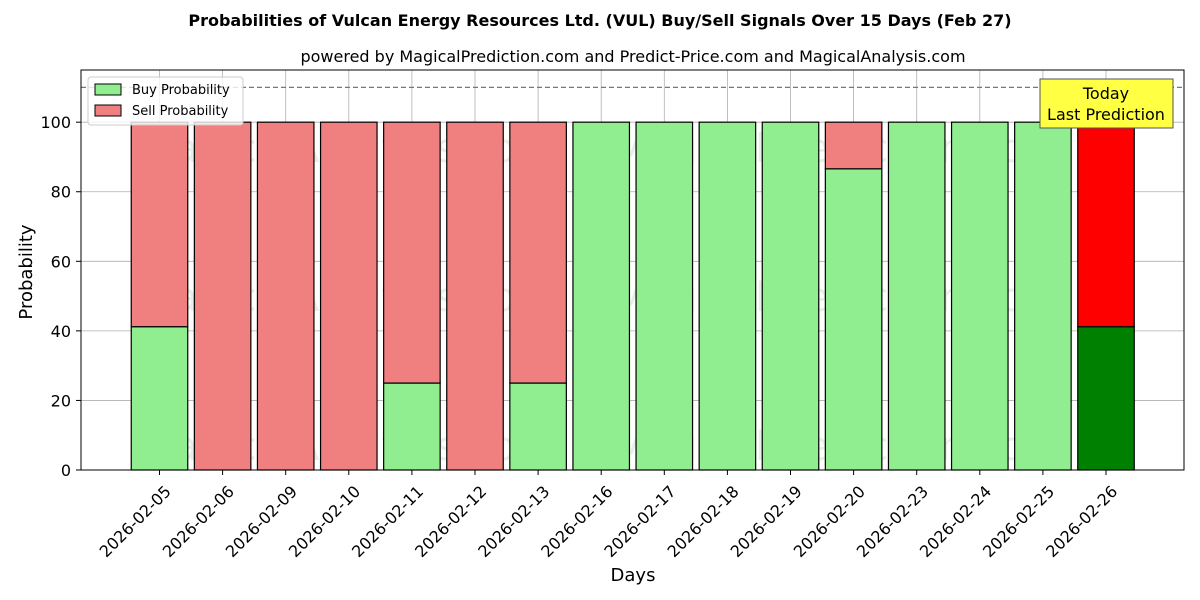 Image resolution: width=1200 pixels, height=600 pixels. I want to click on legend-swatch-buy, so click(108, 89).